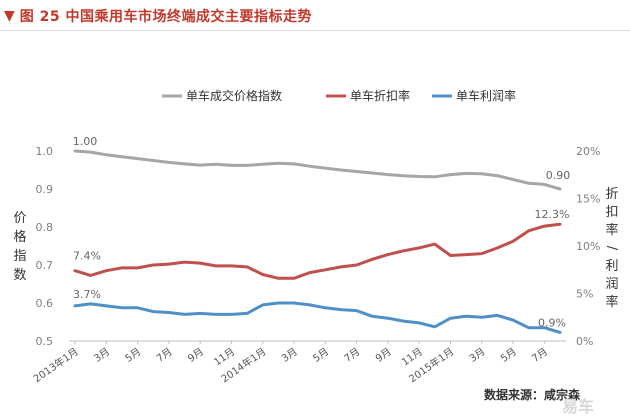 This screenshot has width=630, height=420. What do you see at coordinates (578, 406) in the screenshot?
I see `watermark-logo: 易车` at bounding box center [578, 406].